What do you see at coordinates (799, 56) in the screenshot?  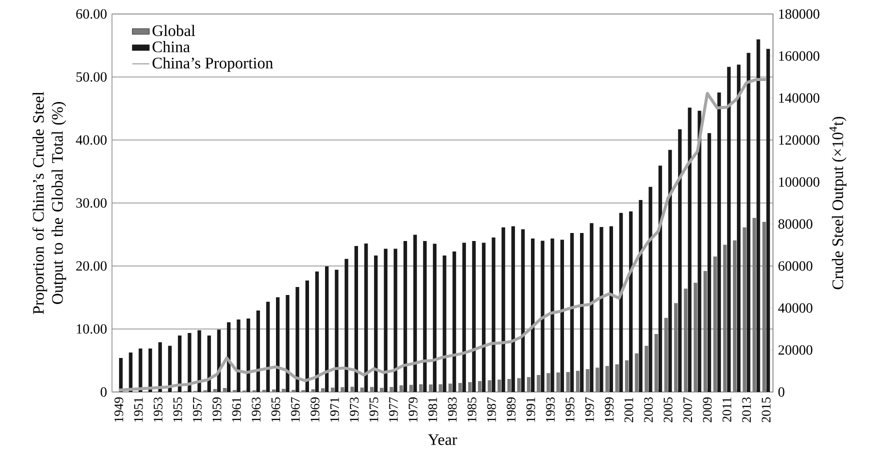 I see `y2-tick-label: 160000` at bounding box center [799, 56].